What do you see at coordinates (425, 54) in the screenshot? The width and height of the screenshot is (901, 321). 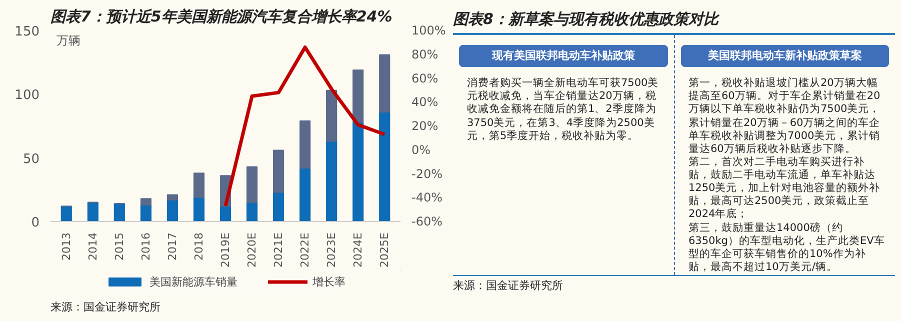 I see `y2-tick-label: 80%` at bounding box center [425, 54].